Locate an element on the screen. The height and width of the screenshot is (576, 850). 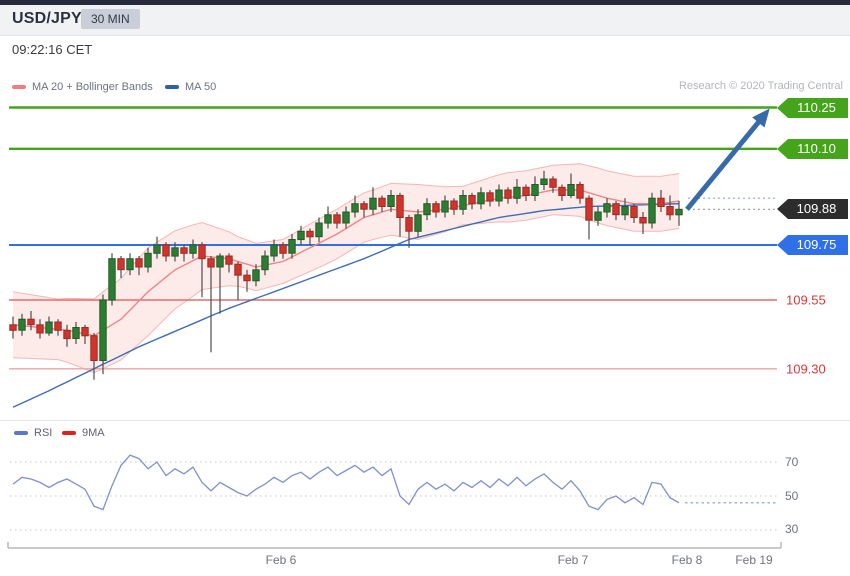
research-credit: Research © 2020 Trading Central is located at coordinates (760, 86).